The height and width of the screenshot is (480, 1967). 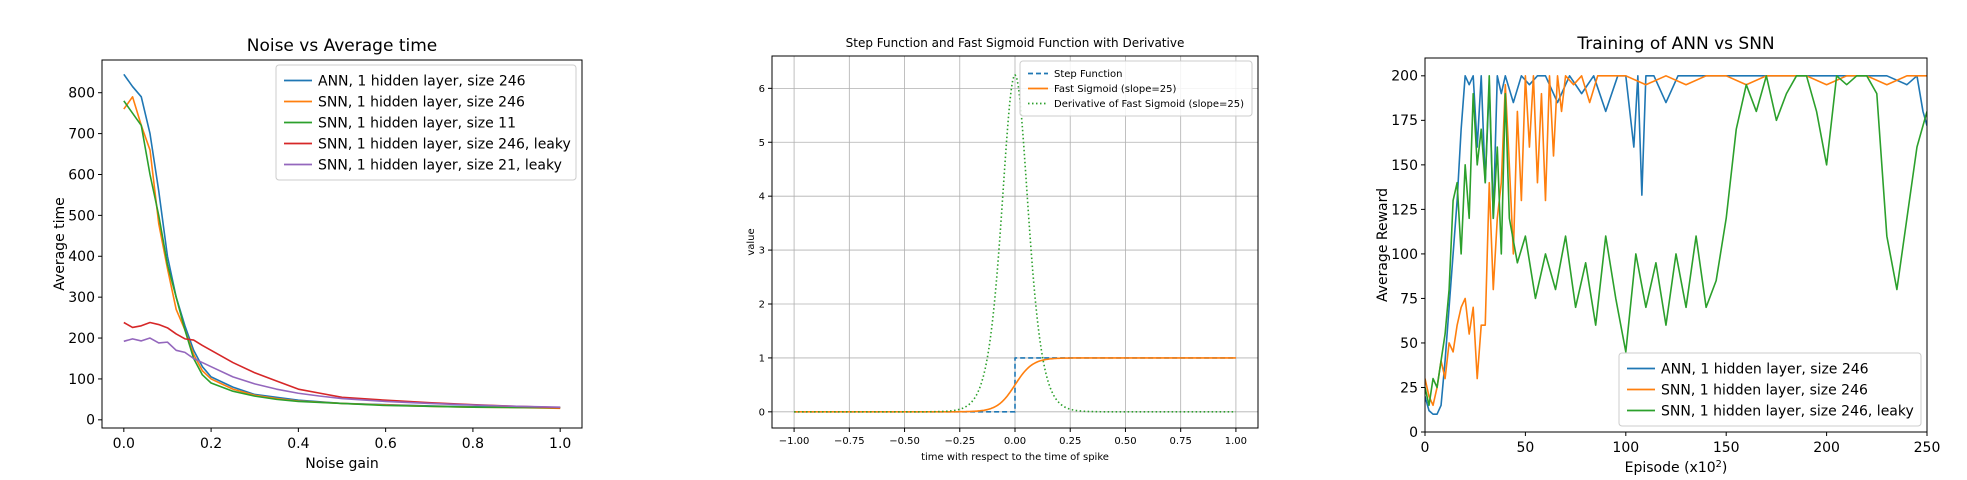 What do you see at coordinates (1787, 411) in the screenshot?
I see `legend-label-2: SNN, 1 hidden layer, size 246, leaky` at bounding box center [1787, 411].